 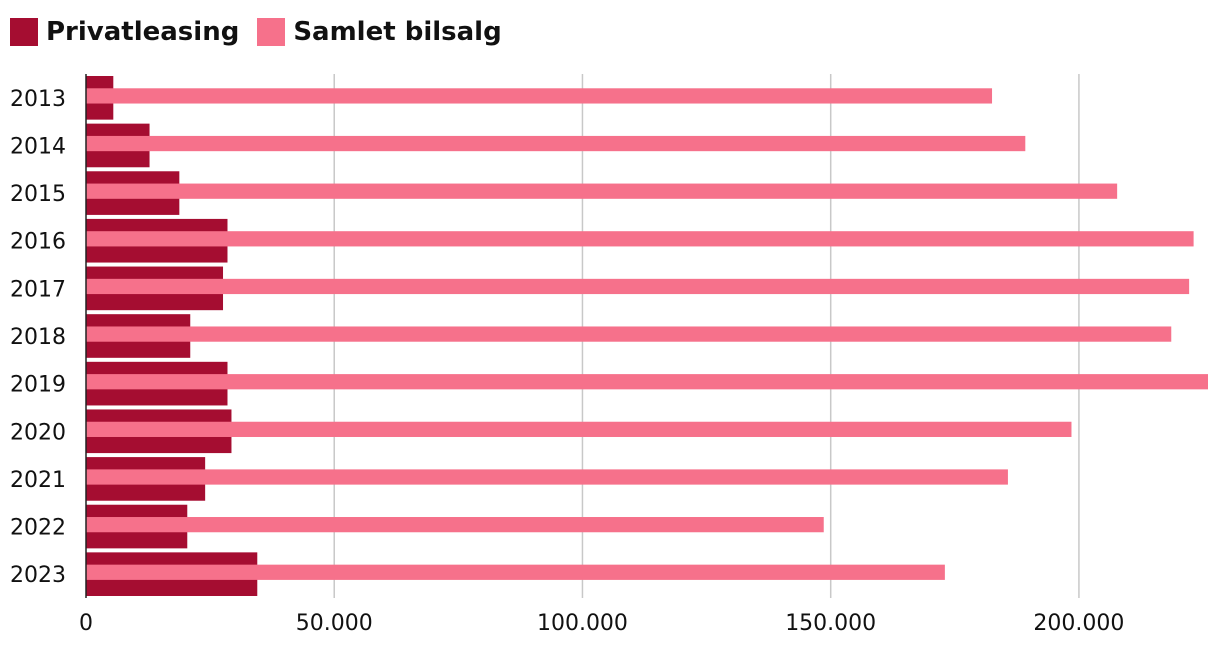 What do you see at coordinates (271, 32) in the screenshot?
I see `legend-swatch-samlet-bilsalg` at bounding box center [271, 32].